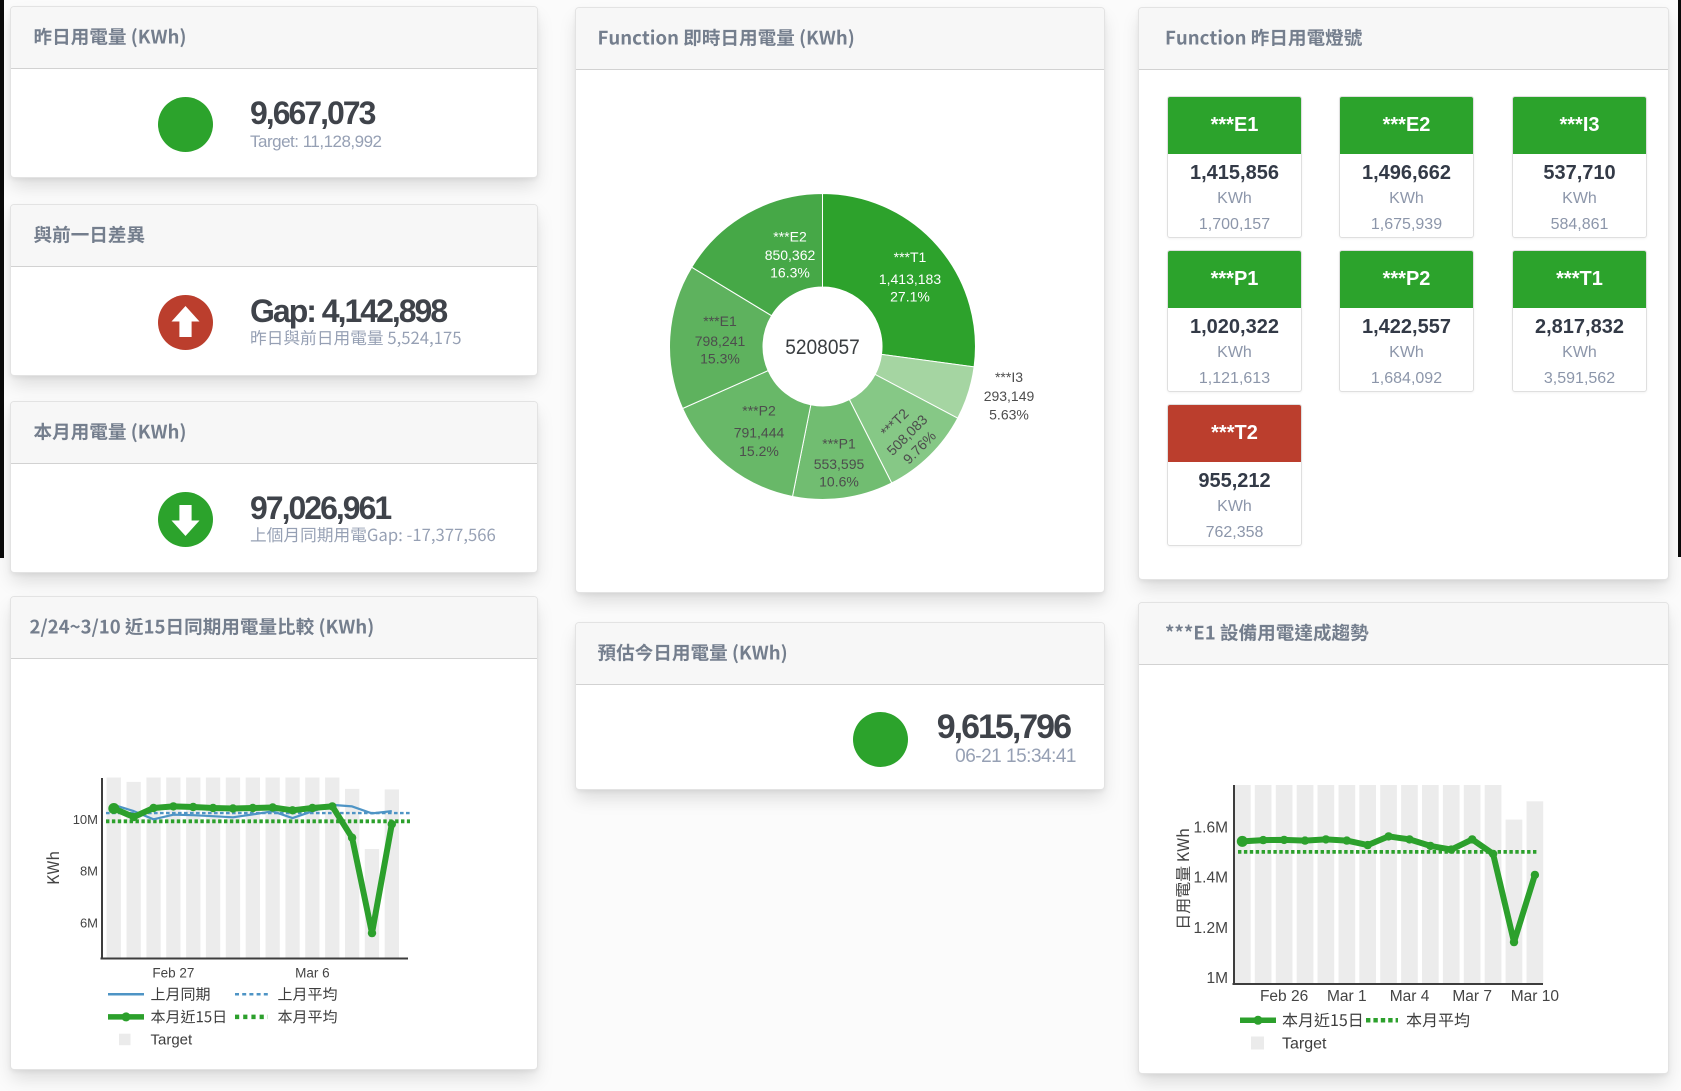 Image resolution: width=1681 pixels, height=1091 pixels. What do you see at coordinates (1217, 978) in the screenshot?
I see `svg-text: 1M` at bounding box center [1217, 978].